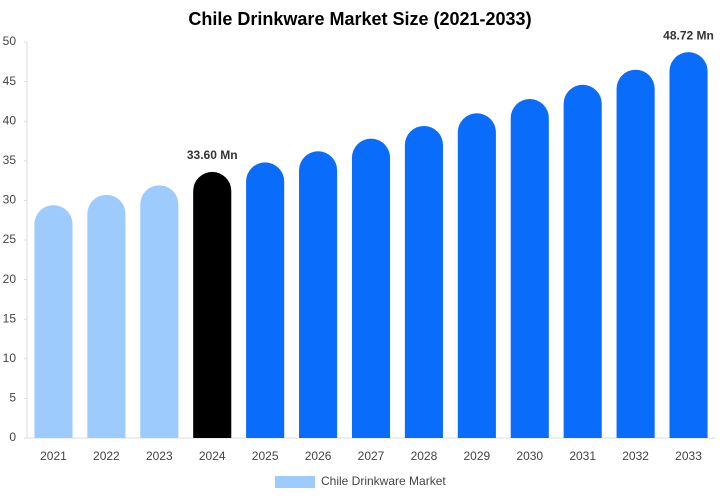  What do you see at coordinates (10, 200) in the screenshot?
I see `y-tick-label: 30` at bounding box center [10, 200].